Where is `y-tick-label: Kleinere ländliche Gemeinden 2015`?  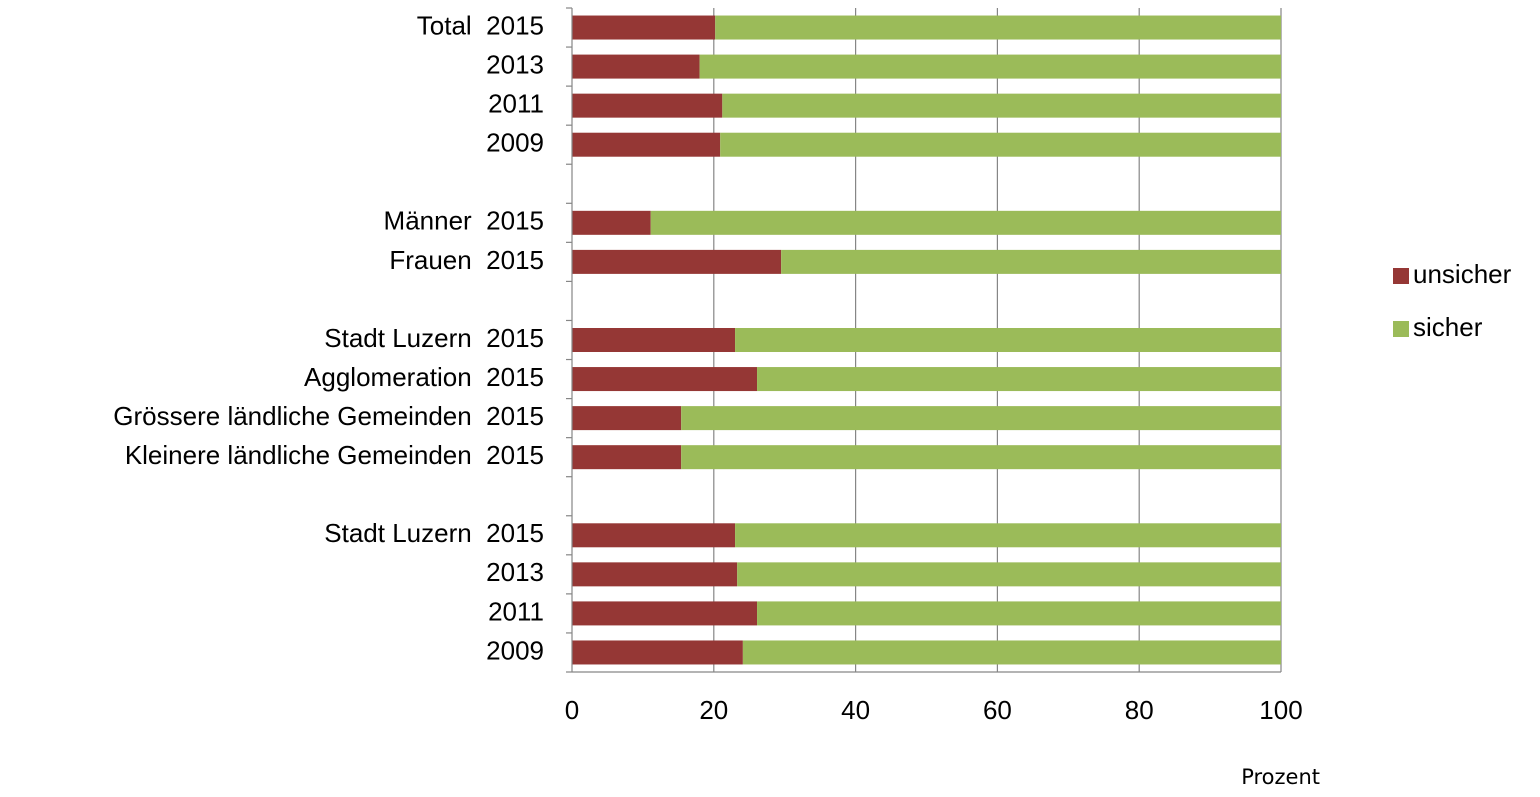 y-tick-label: Kleinere ländliche Gemeinden 2015 is located at coordinates (334, 455).